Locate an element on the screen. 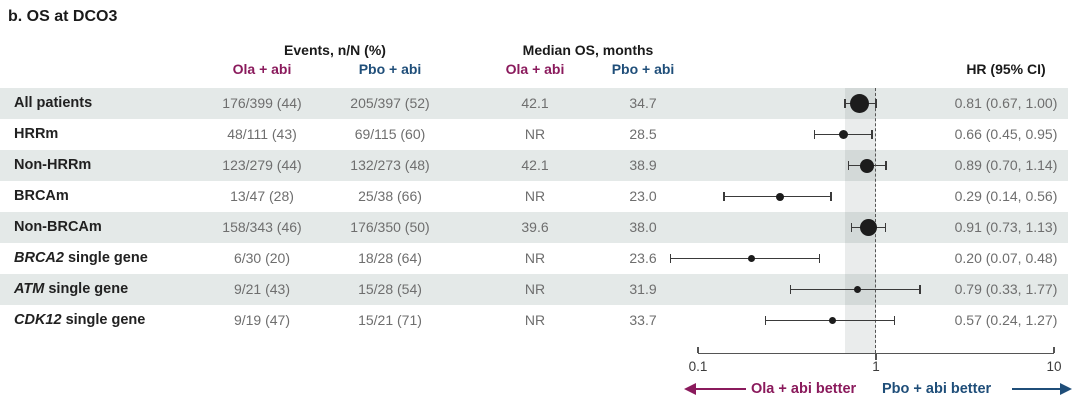 The height and width of the screenshot is (413, 1080). events-ola-cell: 9/19 (47) is located at coordinates (262, 320).